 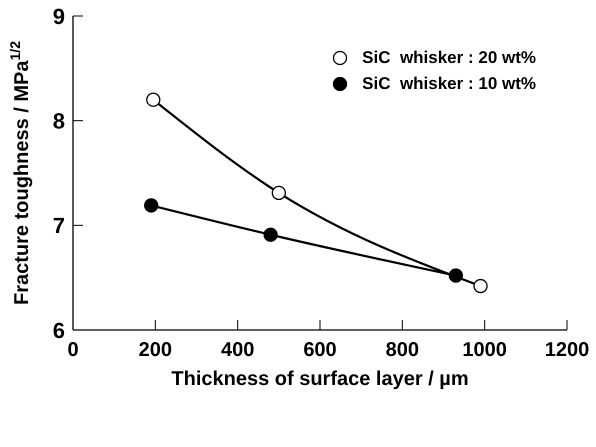 What do you see at coordinates (58, 16) in the screenshot?
I see `y-tick-label: 9` at bounding box center [58, 16].